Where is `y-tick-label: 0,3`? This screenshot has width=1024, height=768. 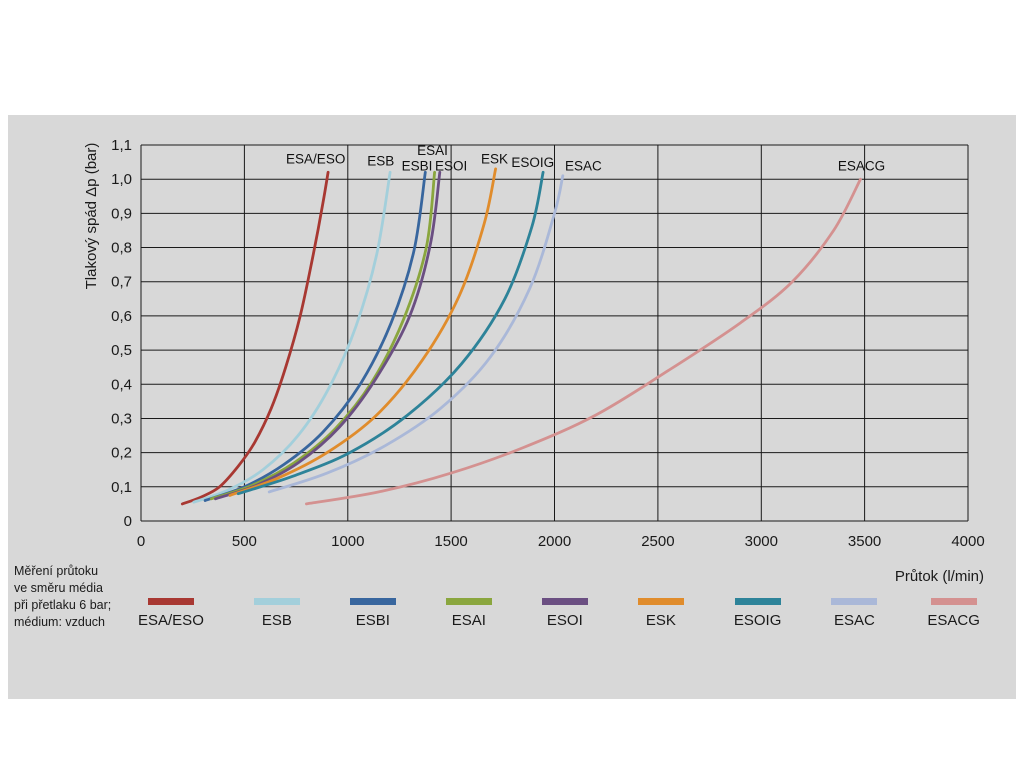
y-tick-label: 0,3 is located at coordinates (121, 419).